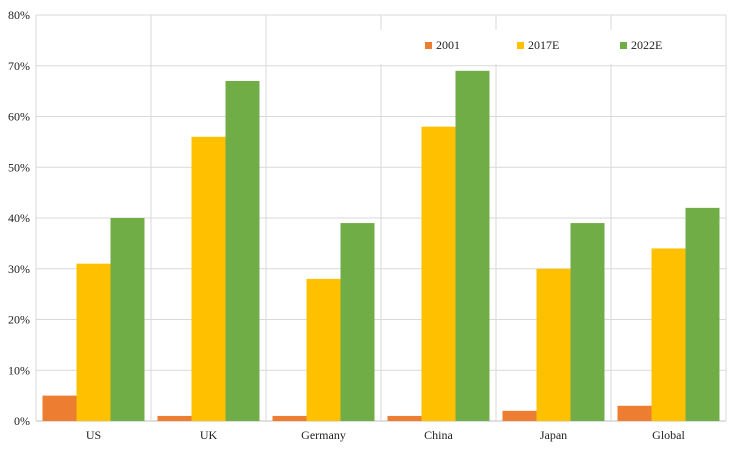 The image size is (739, 451). I want to click on y-tick-label: 40%, so click(19, 218).